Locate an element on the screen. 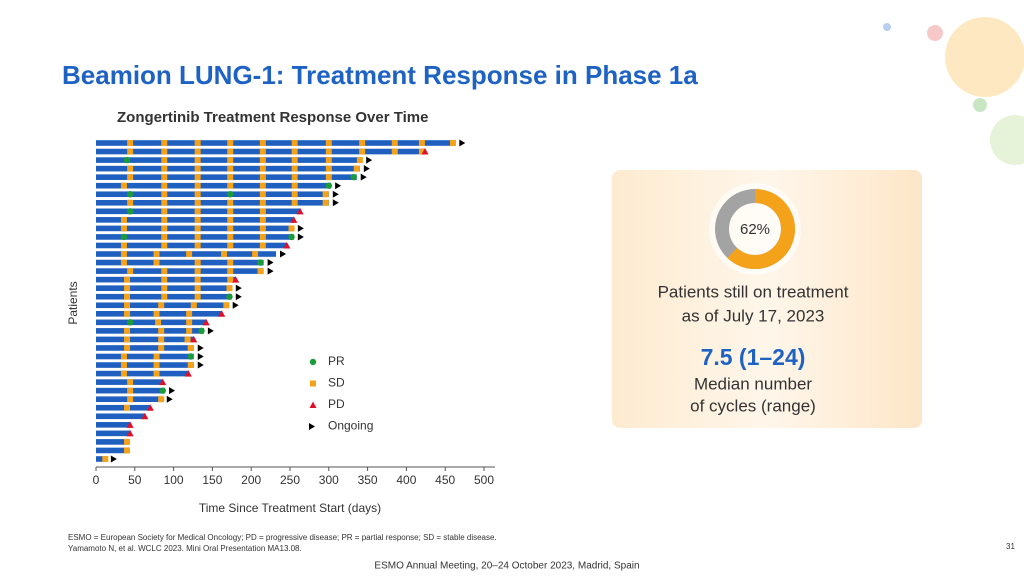 This screenshot has height=576, width=1024. median: 7.5 (1–24) is located at coordinates (753, 357).